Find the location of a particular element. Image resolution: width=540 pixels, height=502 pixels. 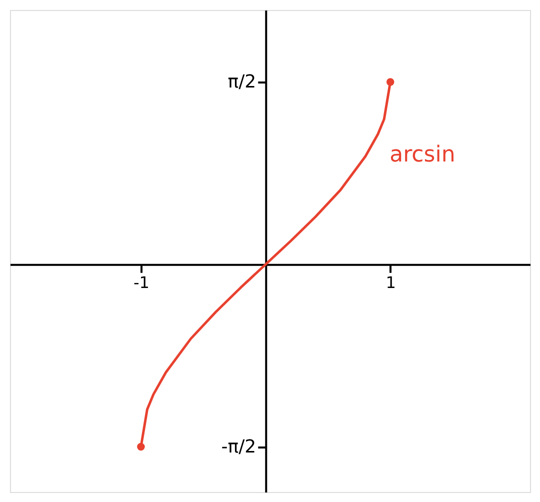

x-tick-label: -1 is located at coordinates (141, 282).